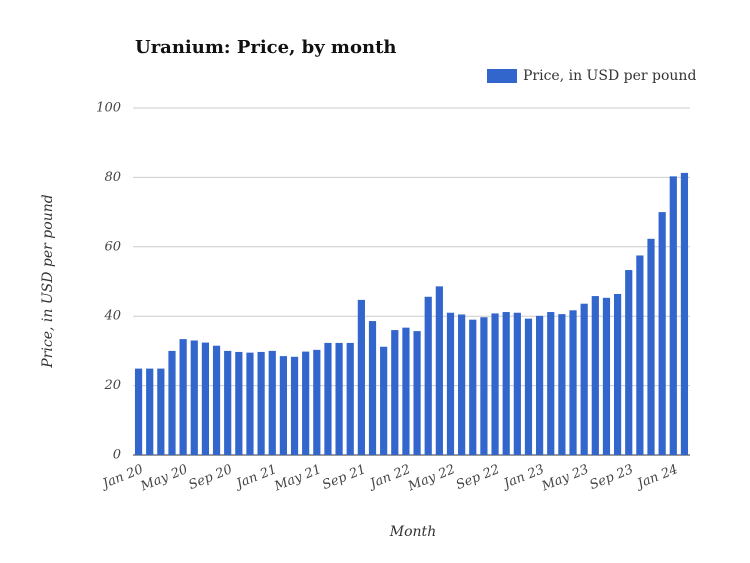 The width and height of the screenshot is (750, 563). I want to click on y-tick-label: 100, so click(108, 108).